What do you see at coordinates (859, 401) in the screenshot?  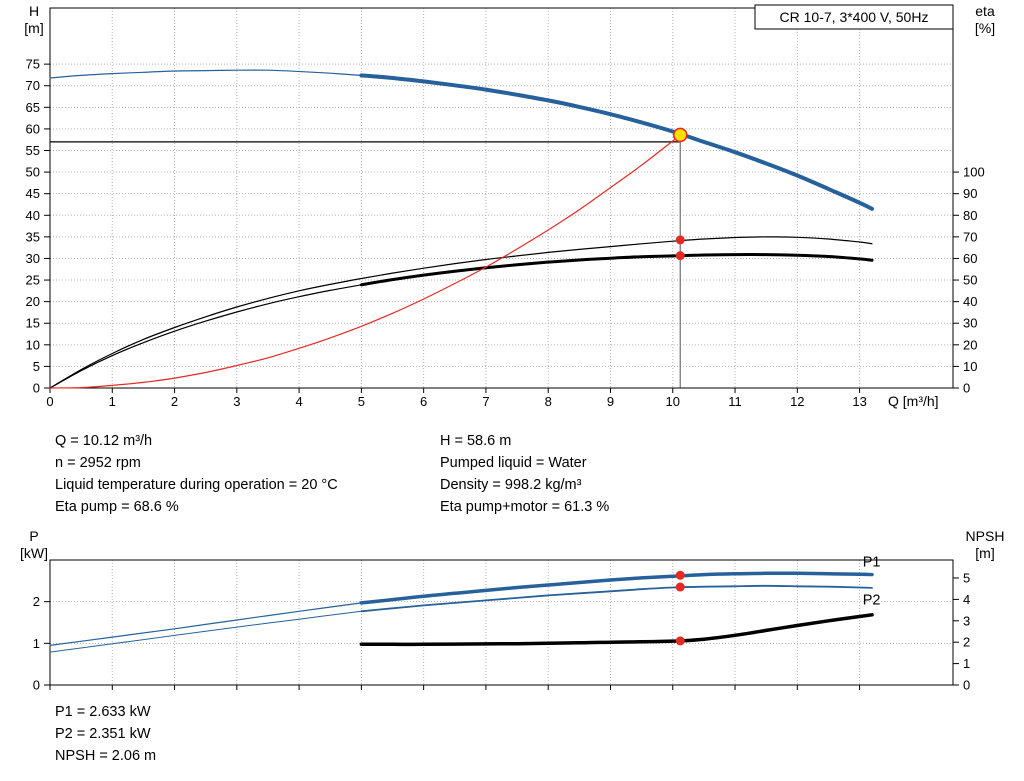 I see `svg-text: 13` at bounding box center [859, 401].